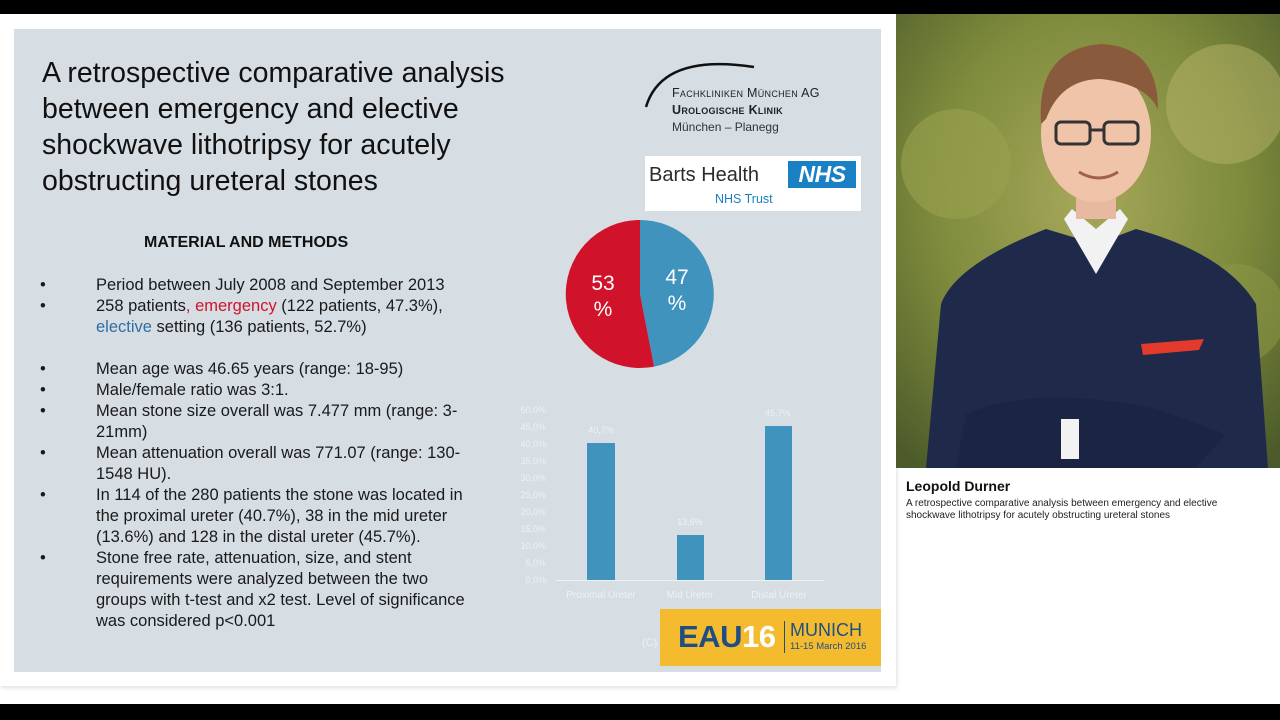  What do you see at coordinates (650, 643) in the screenshot?
I see `copyright-mark: (C)` at bounding box center [650, 643].